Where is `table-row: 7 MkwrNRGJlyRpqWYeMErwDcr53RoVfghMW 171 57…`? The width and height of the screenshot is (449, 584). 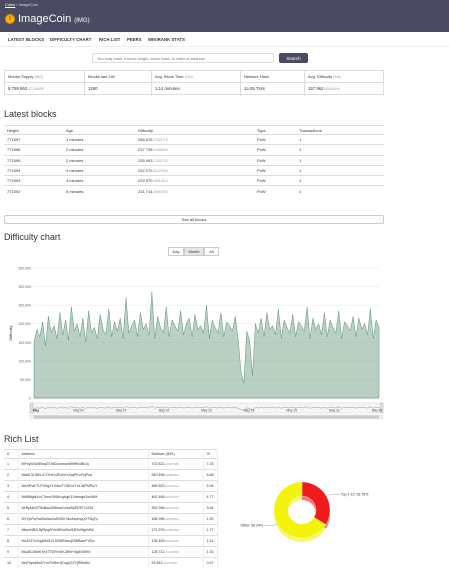 table-row: 7 MkwrNRGJlyRpqWYeMErwDcr53RoVfghMW 171 57… is located at coordinates (111, 530).